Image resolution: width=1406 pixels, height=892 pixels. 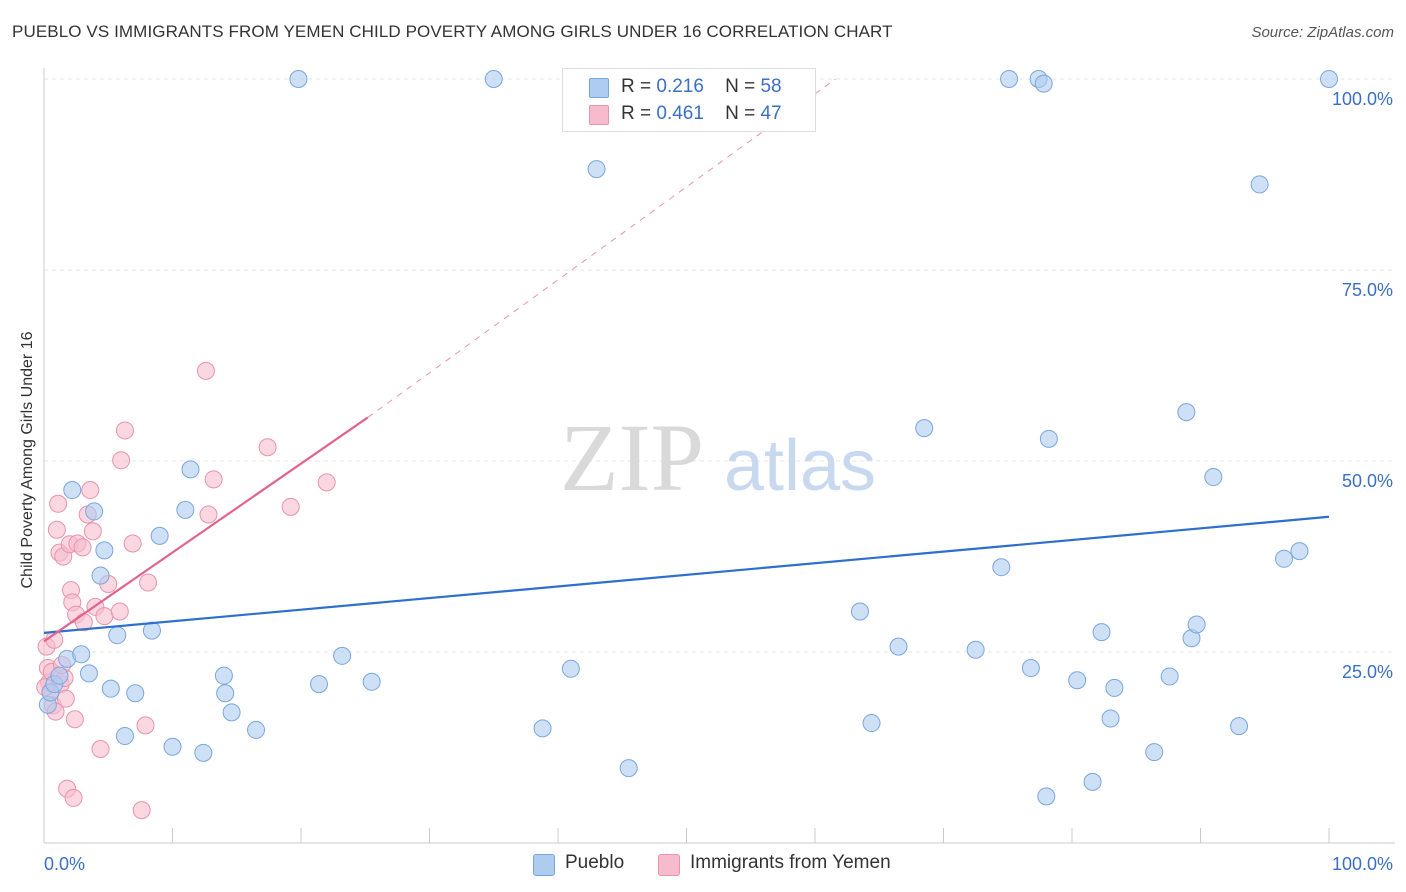 I want to click on legend-n-value: 58, so click(x=771, y=86).